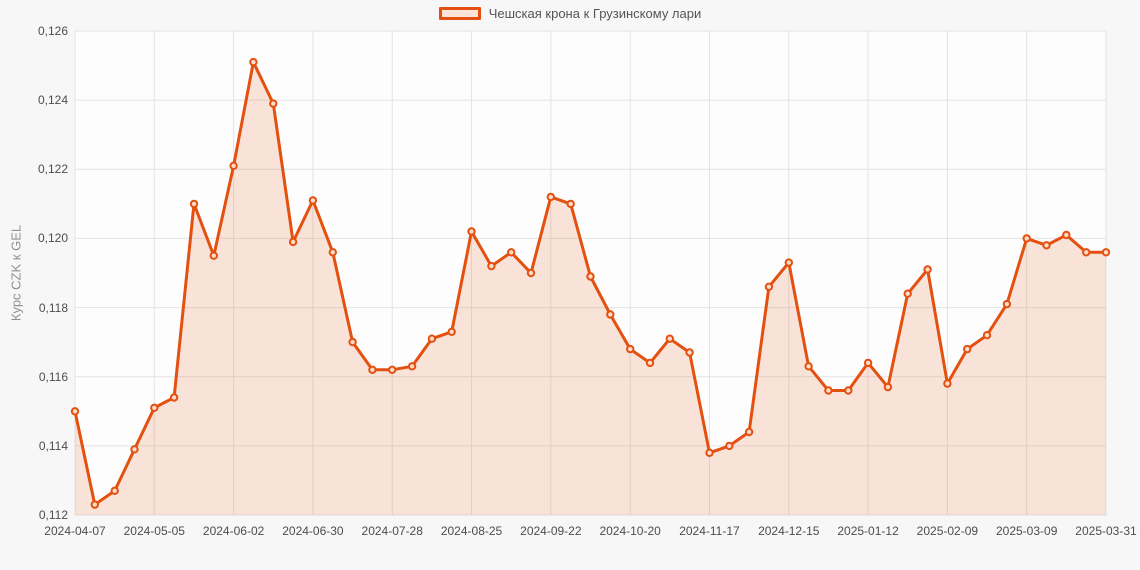 The width and height of the screenshot is (1140, 570). What do you see at coordinates (16, 273) in the screenshot?
I see `y-axis-title: Курс CZK к GEL` at bounding box center [16, 273].